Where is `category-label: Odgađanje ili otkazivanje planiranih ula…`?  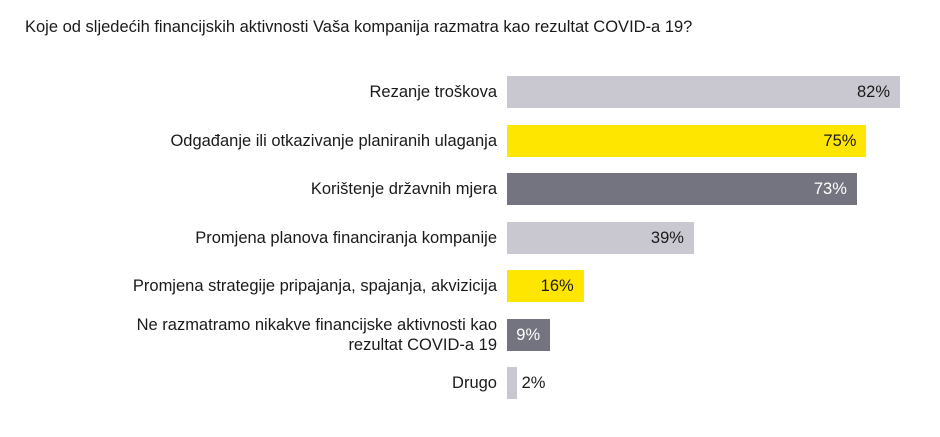 category-label: Odgađanje ili otkazivanje planiranih ula… is located at coordinates (333, 141).